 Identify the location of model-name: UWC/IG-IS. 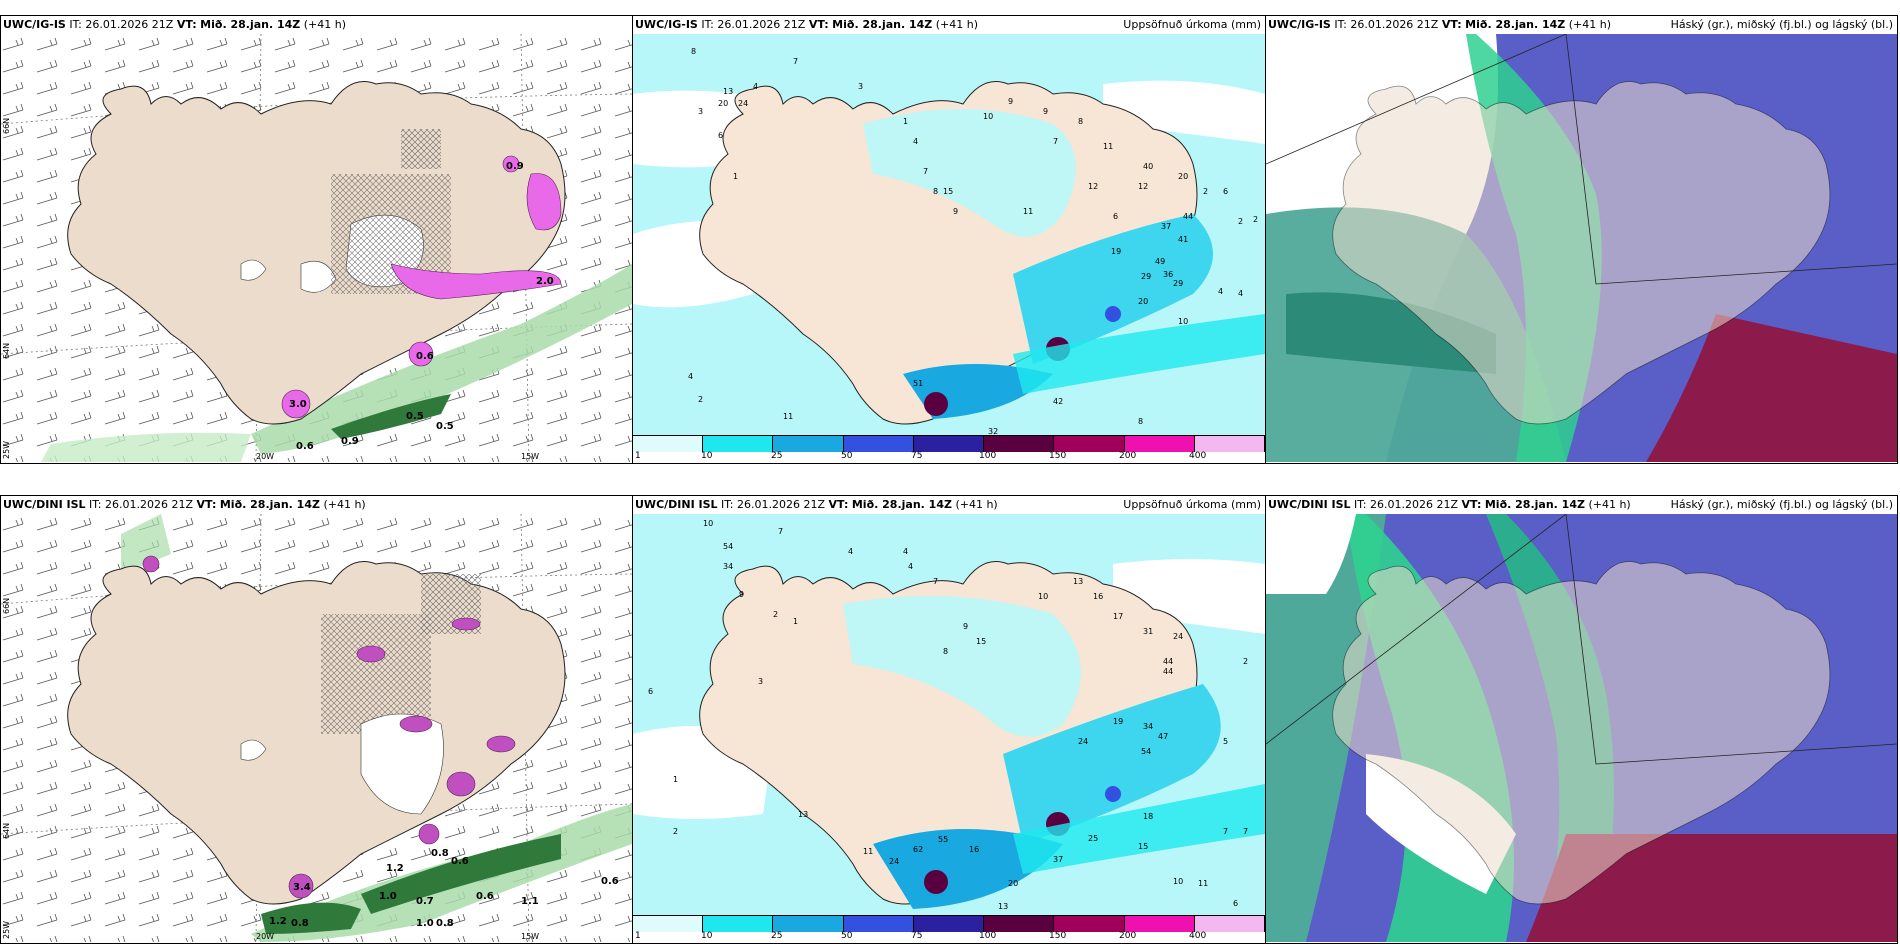
(666, 24).